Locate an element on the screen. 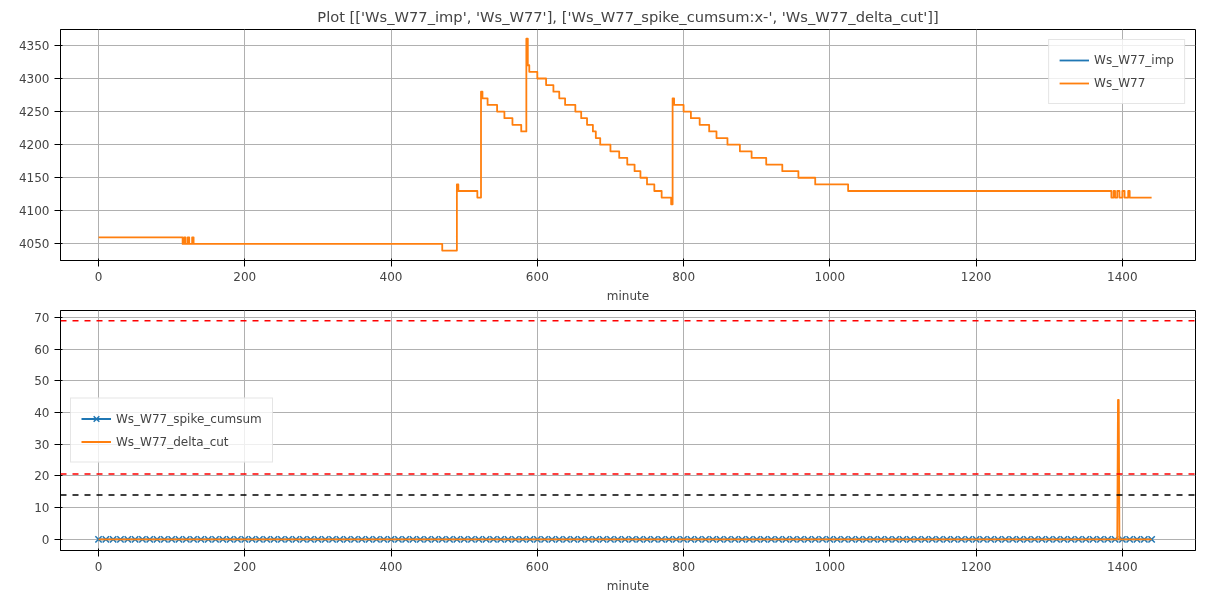  y-tick-label: 70 is located at coordinates (42, 317).